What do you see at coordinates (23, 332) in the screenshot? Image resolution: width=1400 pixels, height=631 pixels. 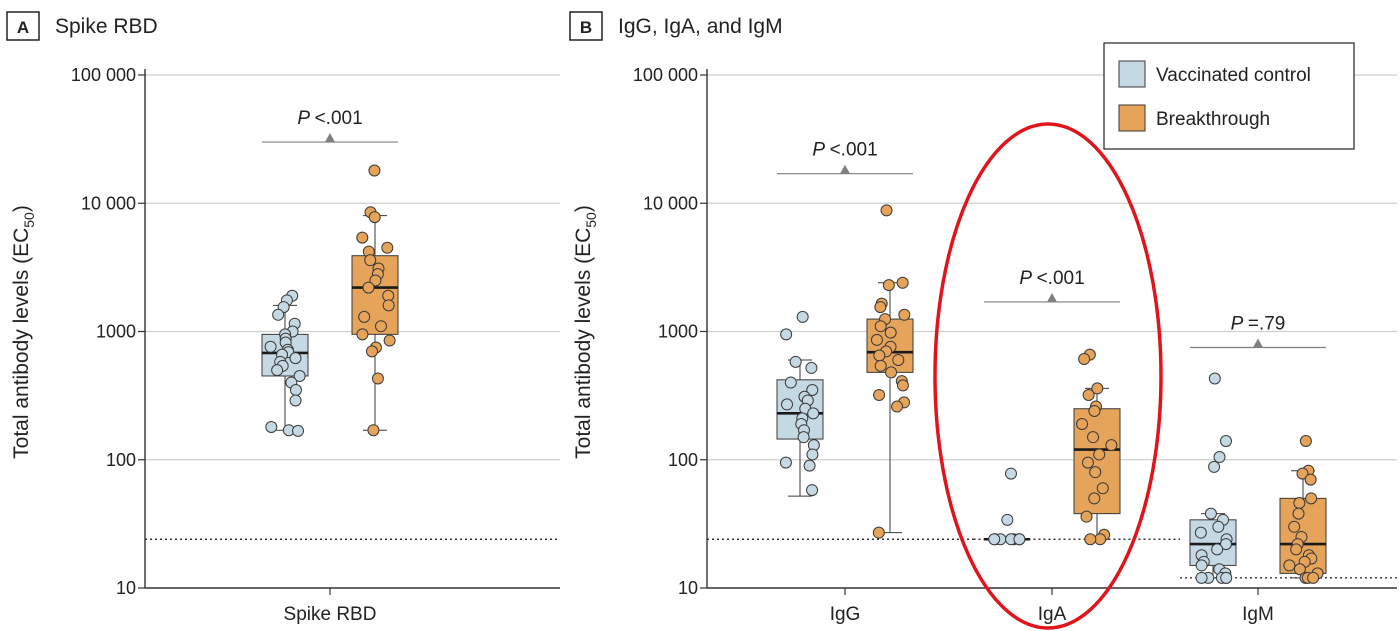 I see `panel-a-ylabel: Total antibody levels (EC50)` at bounding box center [23, 332].